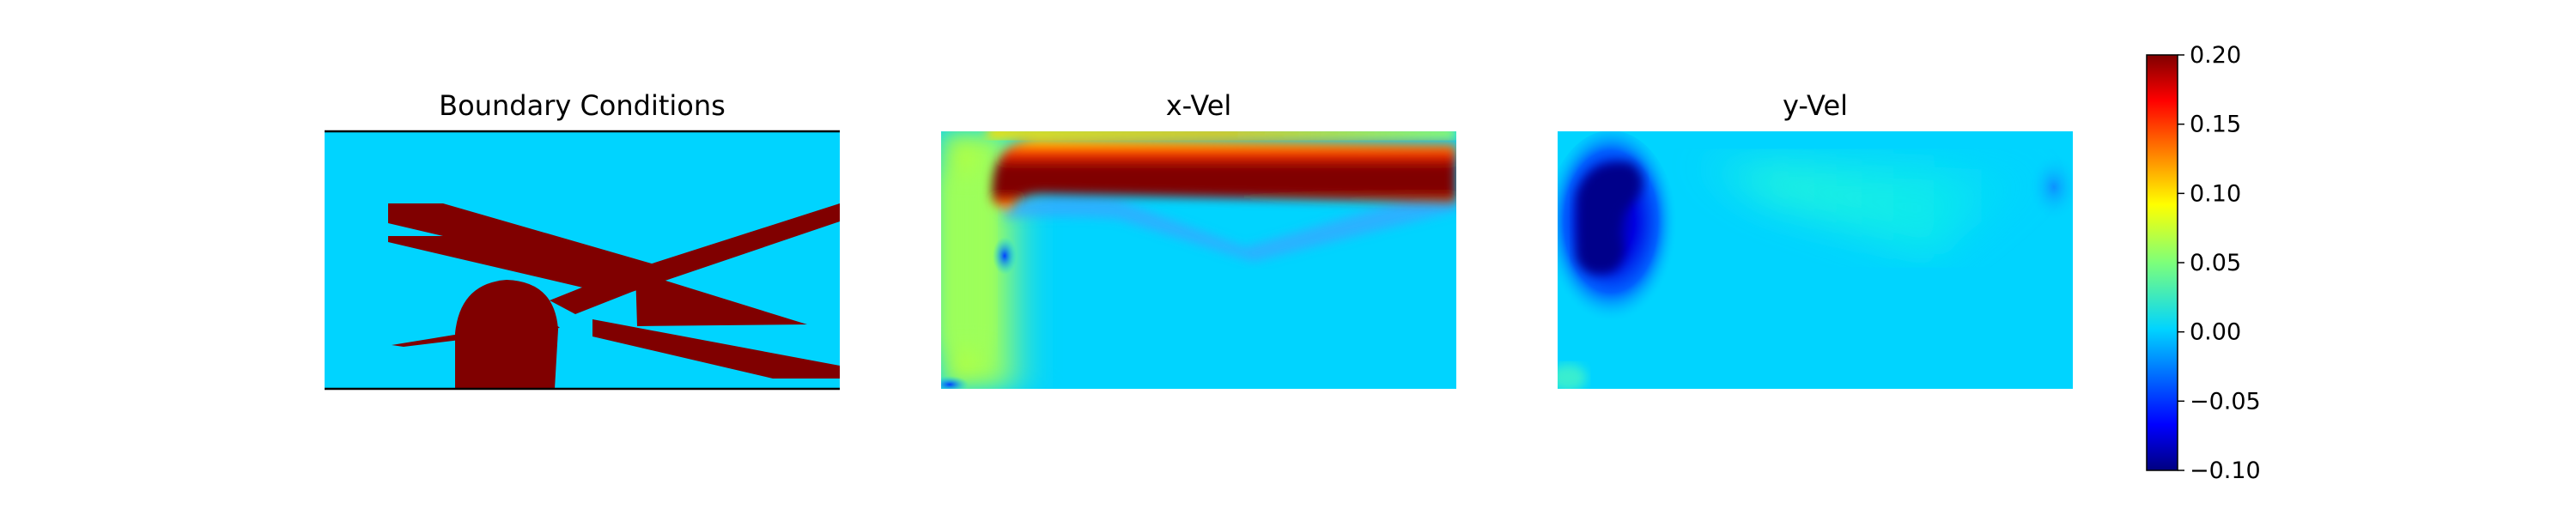 The height and width of the screenshot is (515, 2576). I want to click on yvel-positive-band, so click(1867, 208).